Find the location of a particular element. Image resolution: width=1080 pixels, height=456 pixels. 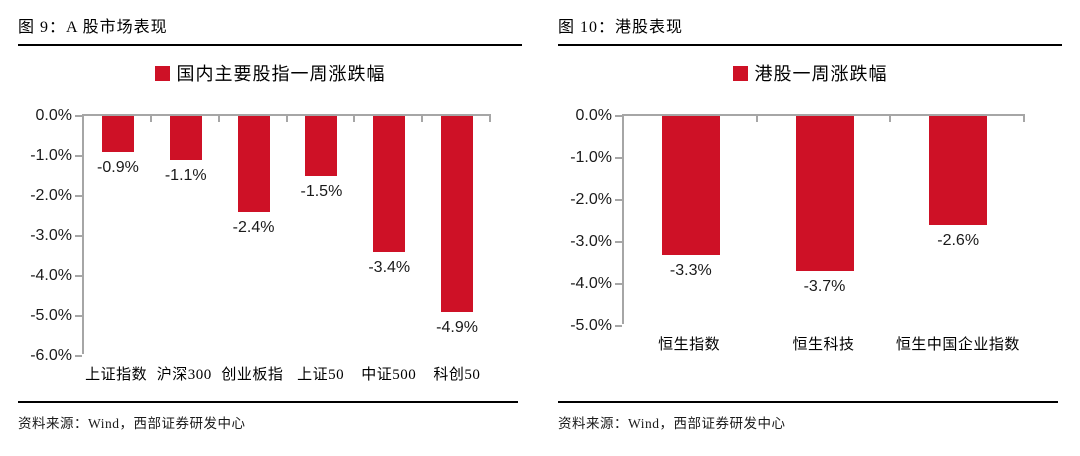

bar-value-label: -2.4% is located at coordinates (253, 227).